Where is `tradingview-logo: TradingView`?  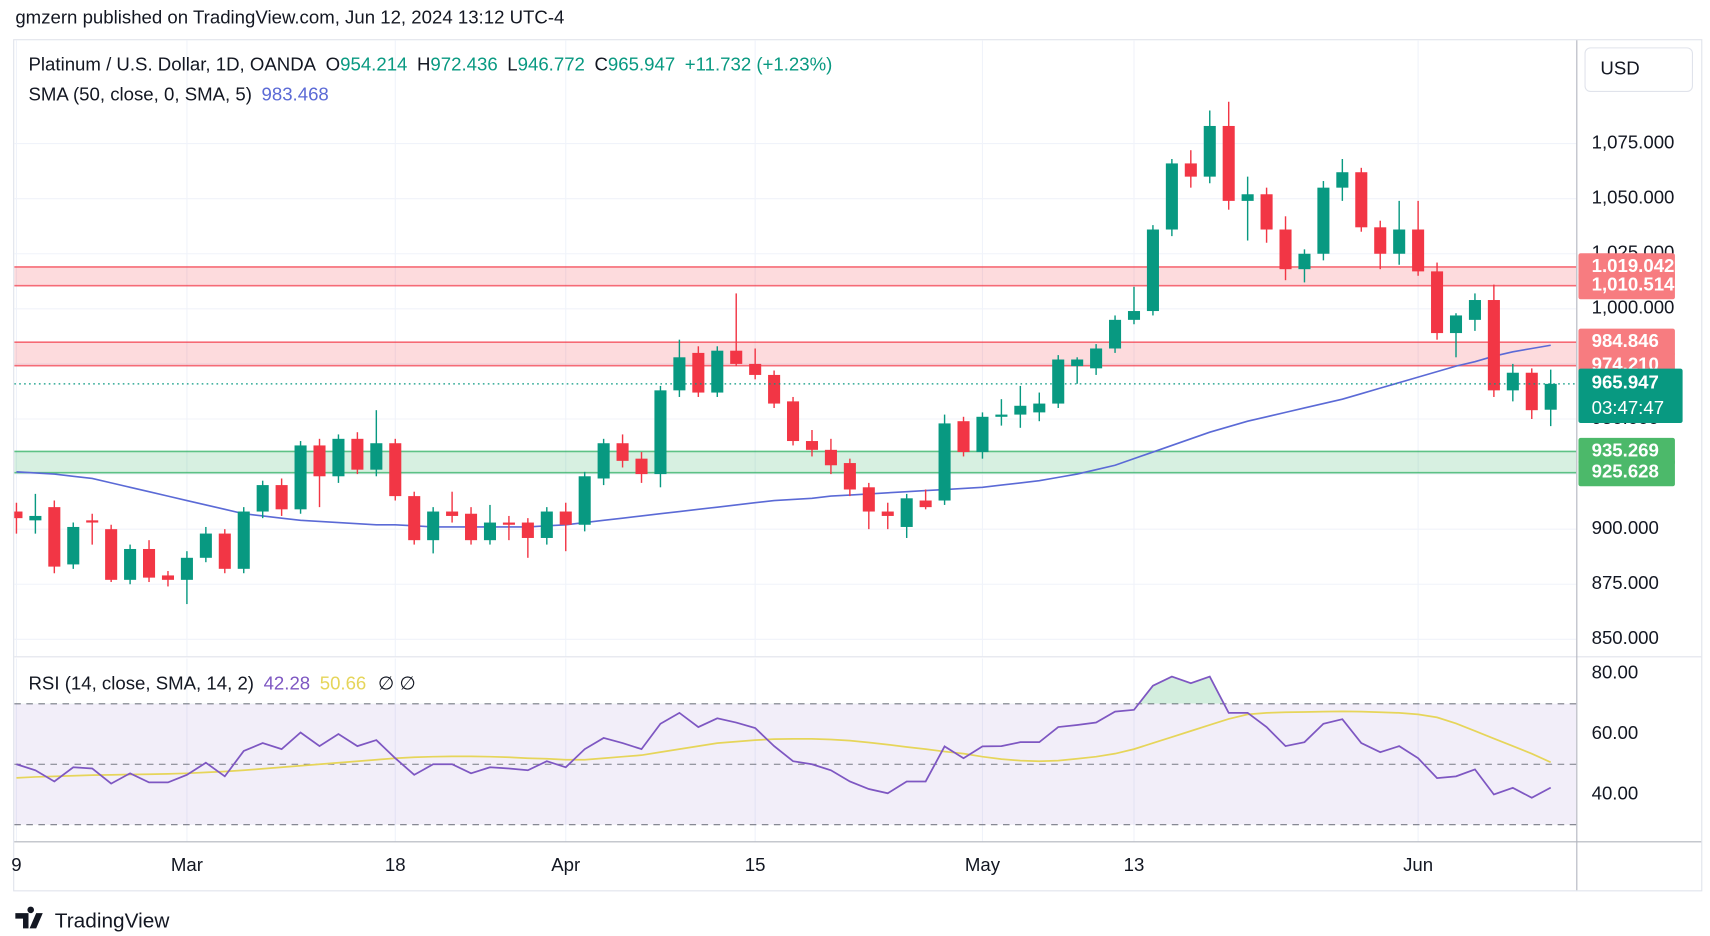
tradingview-logo: TradingView is located at coordinates (93, 919).